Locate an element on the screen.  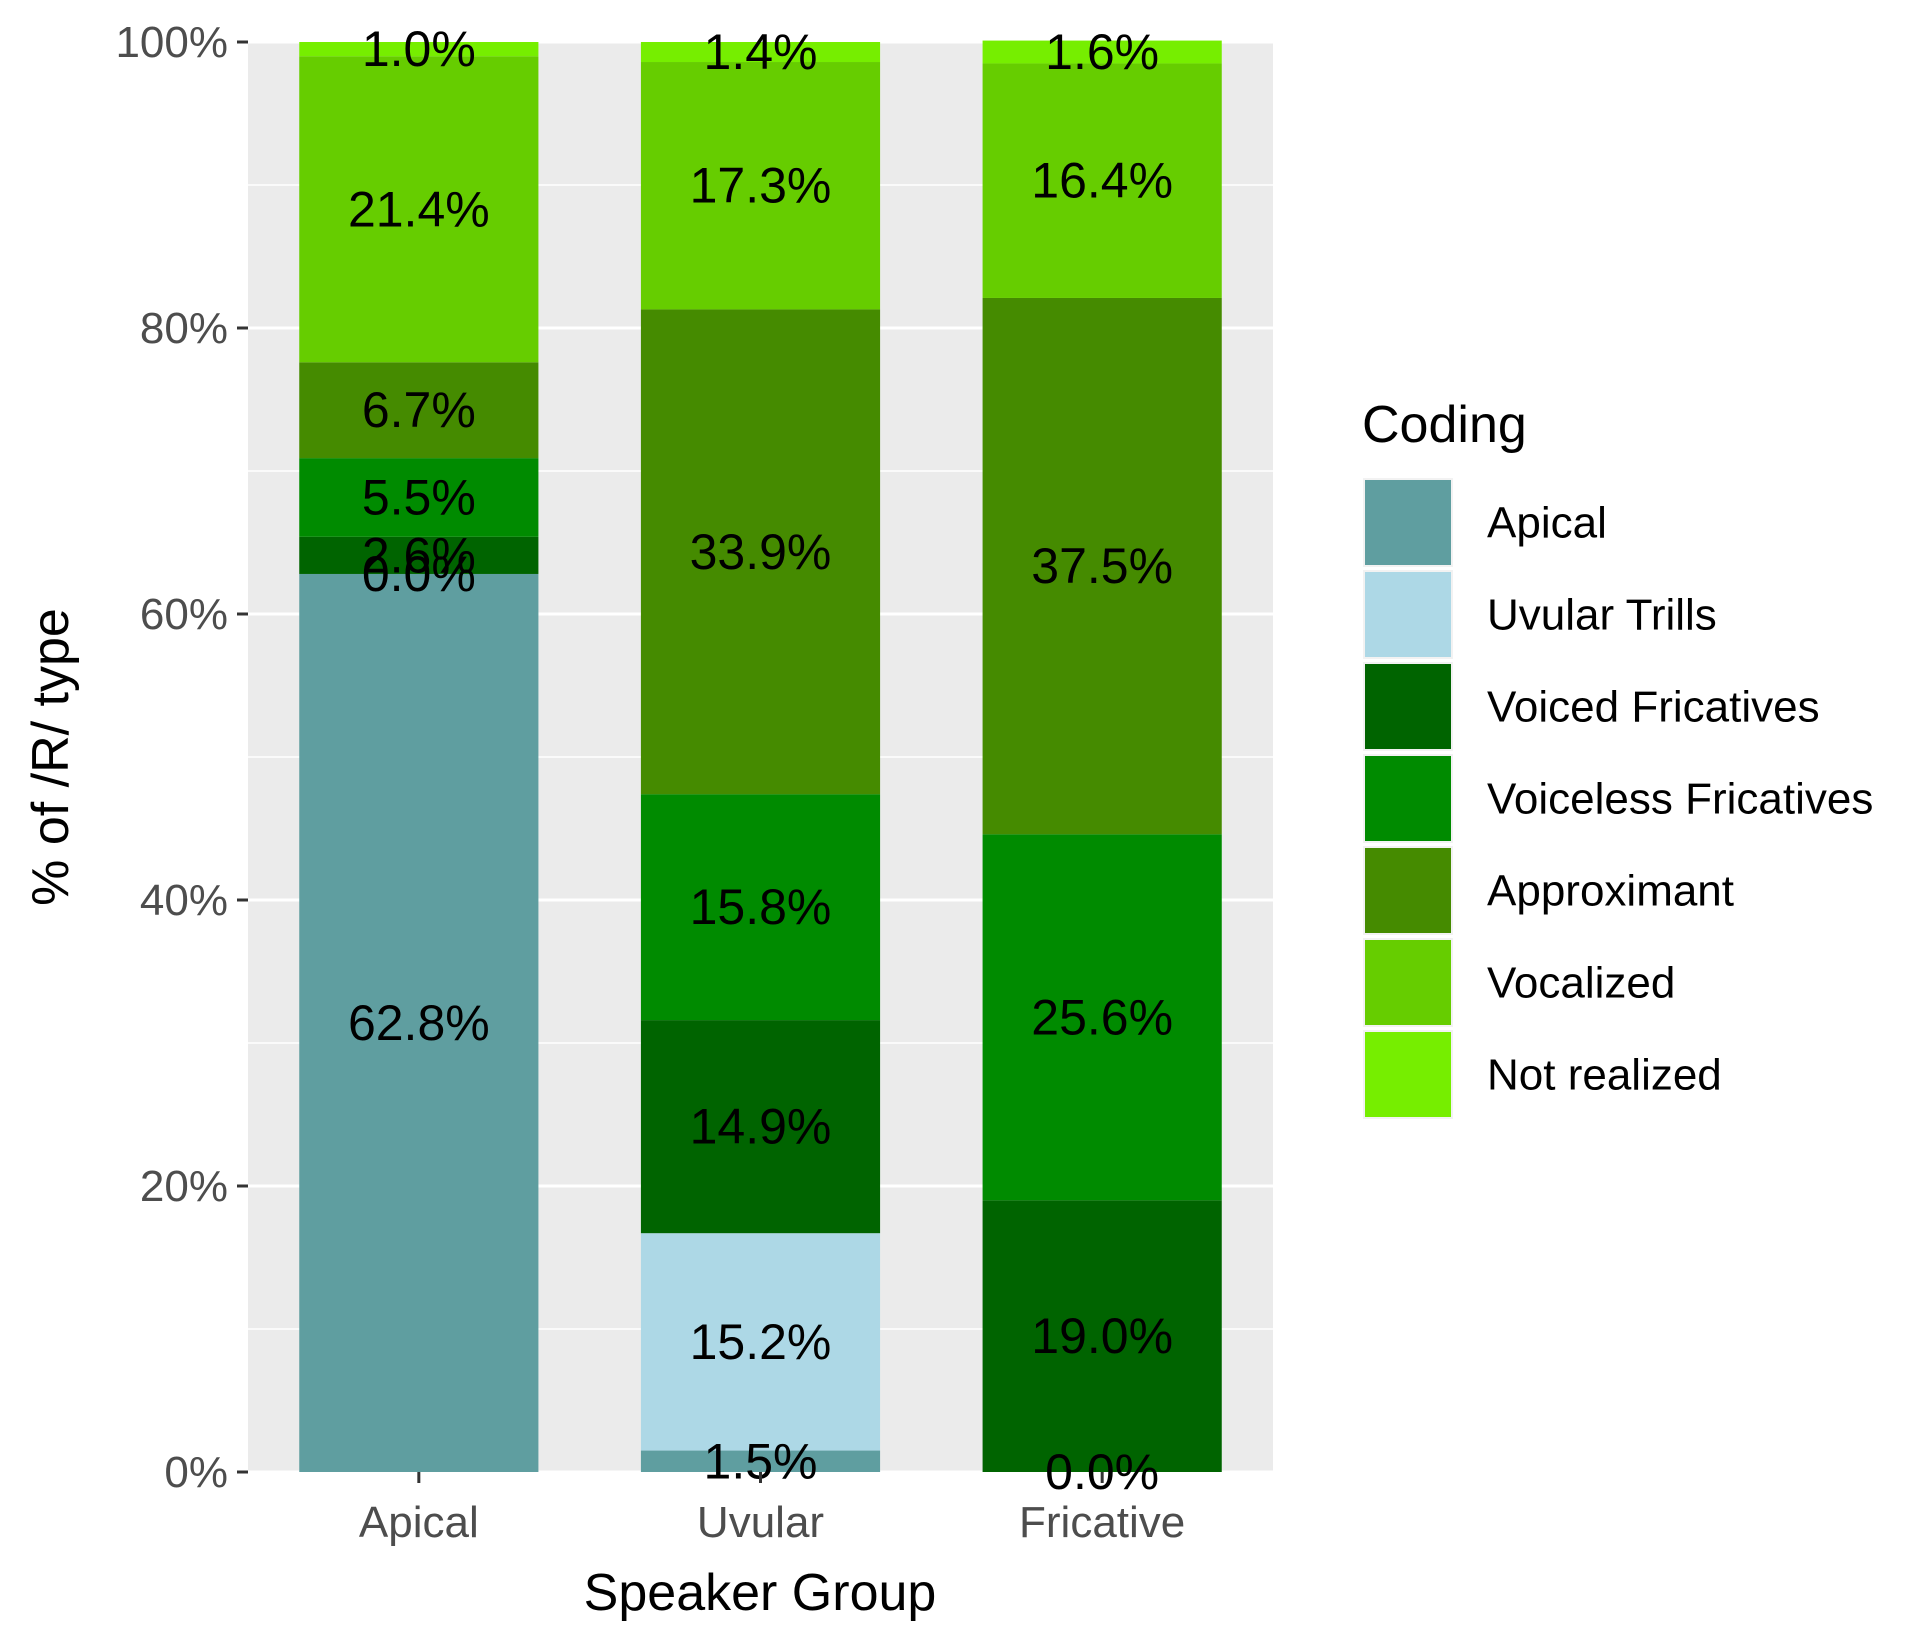
bar-data-label: 33.9% is located at coordinates (761, 552).